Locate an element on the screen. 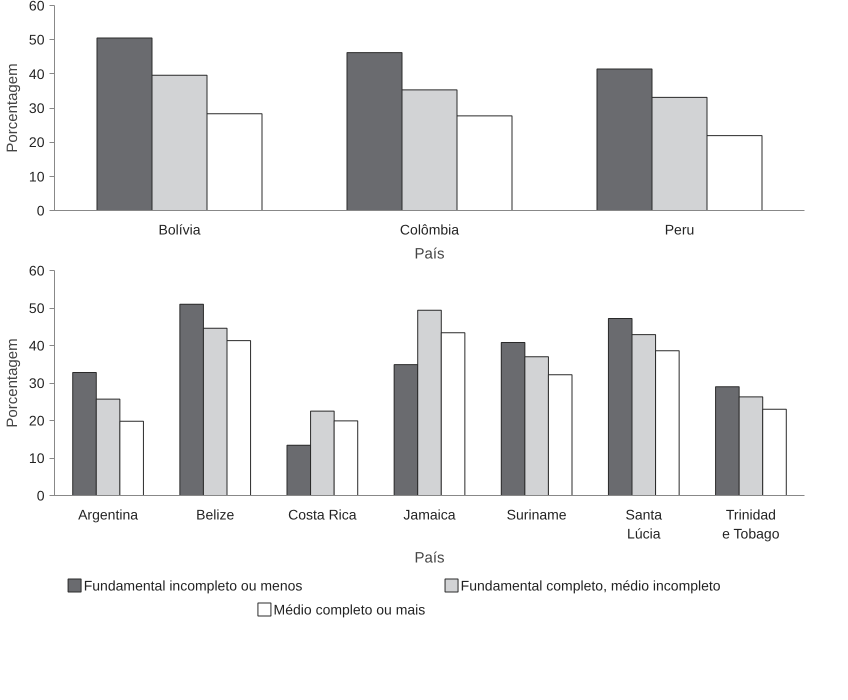 Image resolution: width=848 pixels, height=700 pixels. legend-label: Médio completo ou mais is located at coordinates (350, 610).